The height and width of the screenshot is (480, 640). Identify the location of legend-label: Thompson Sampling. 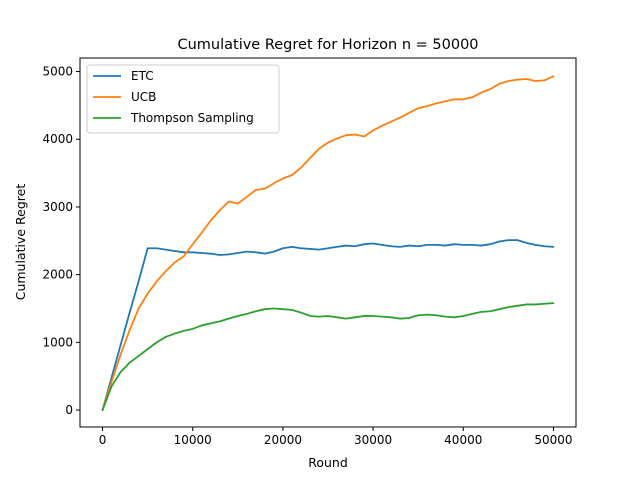
(192, 118).